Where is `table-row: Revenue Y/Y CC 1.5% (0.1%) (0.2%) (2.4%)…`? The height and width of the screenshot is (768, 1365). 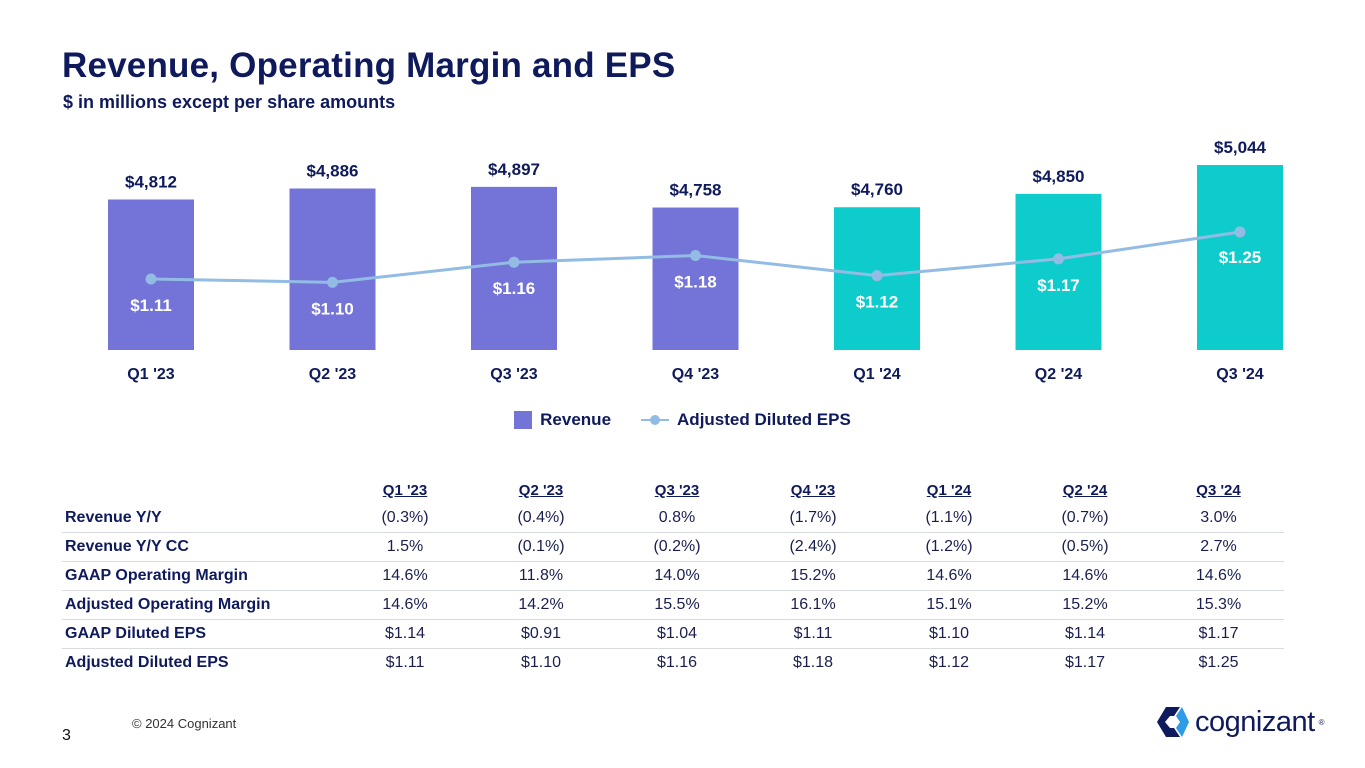 table-row: Revenue Y/Y CC 1.5% (0.1%) (0.2%) (2.4%)… is located at coordinates (673, 547).